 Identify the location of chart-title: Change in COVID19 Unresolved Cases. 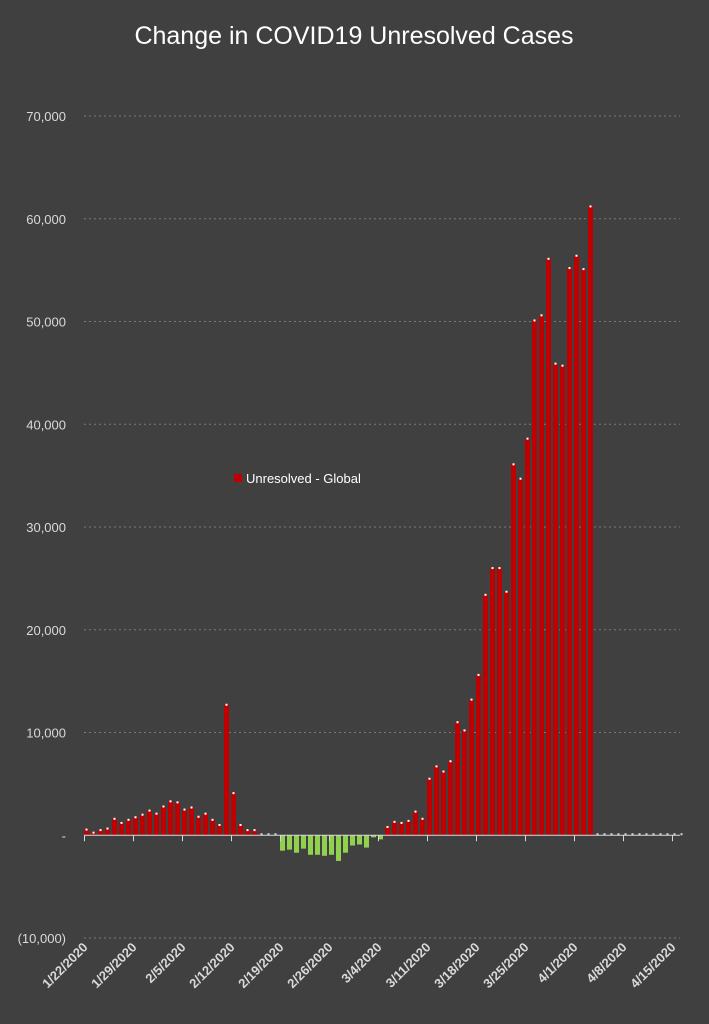
(353, 36).